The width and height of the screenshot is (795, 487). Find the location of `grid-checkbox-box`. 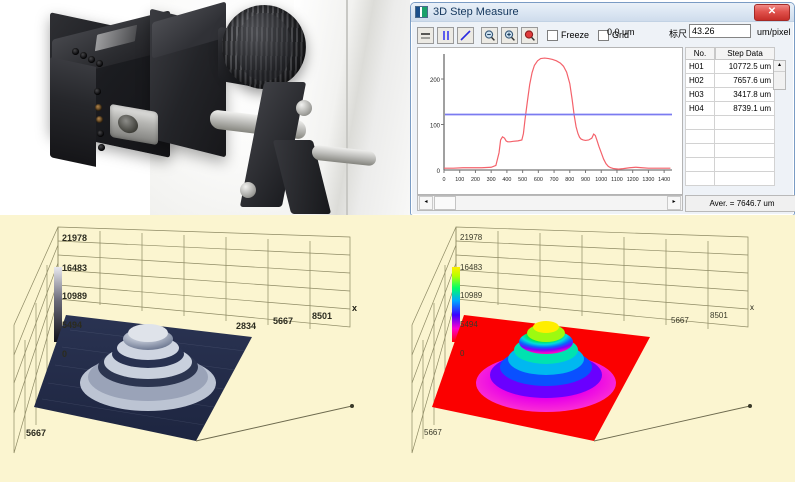

grid-checkbox-box is located at coordinates (604, 35).